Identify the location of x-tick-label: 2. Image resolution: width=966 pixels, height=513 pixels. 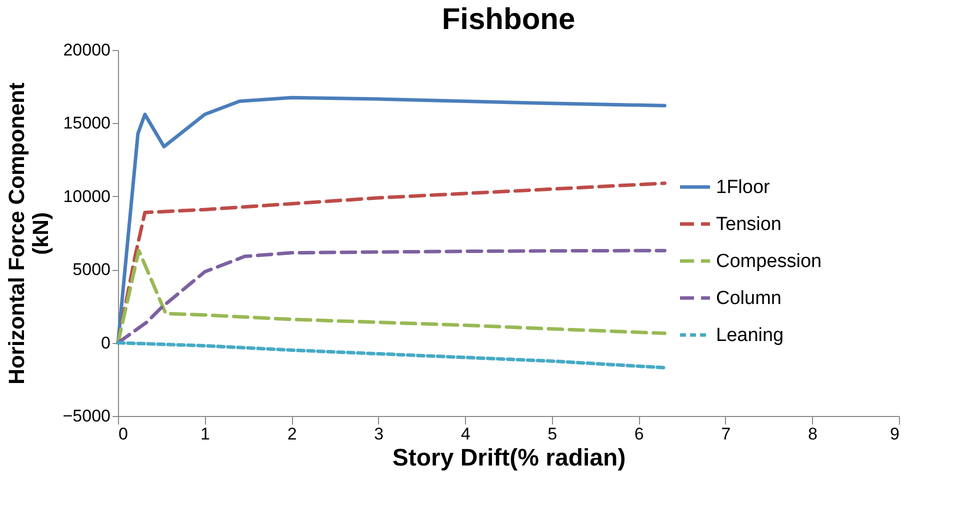
(292, 434).